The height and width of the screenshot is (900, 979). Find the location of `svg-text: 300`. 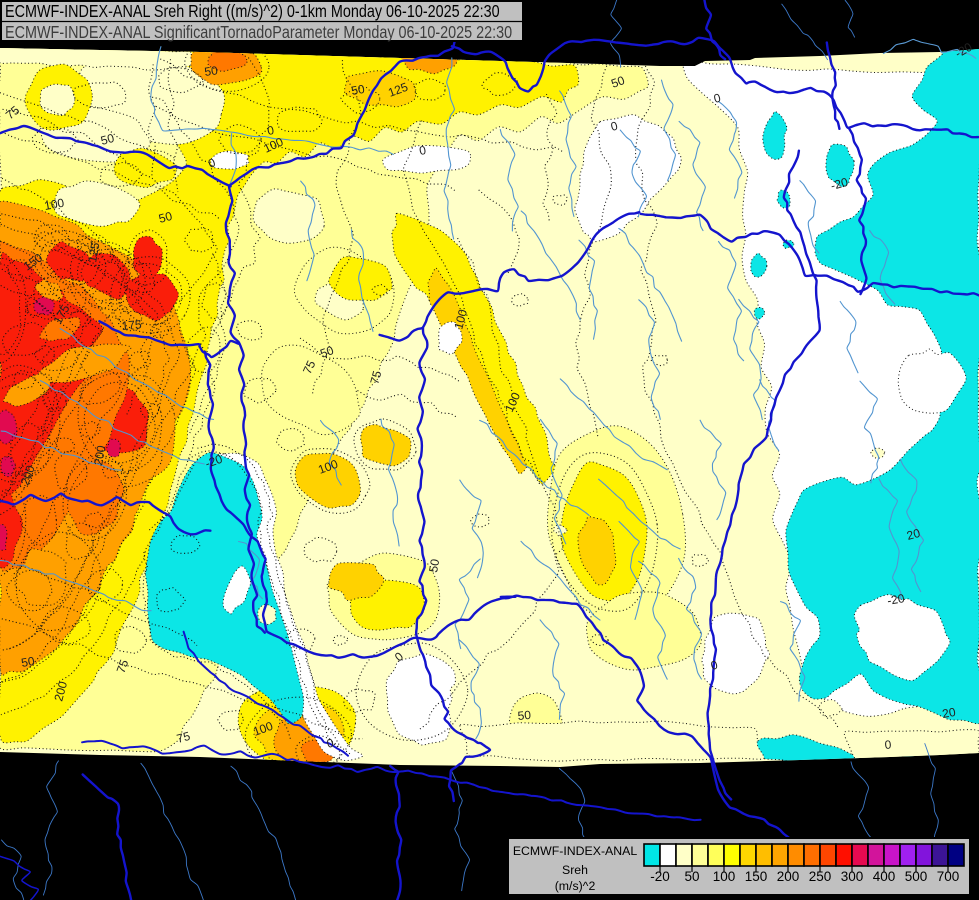

svg-text: 300 is located at coordinates (852, 876).